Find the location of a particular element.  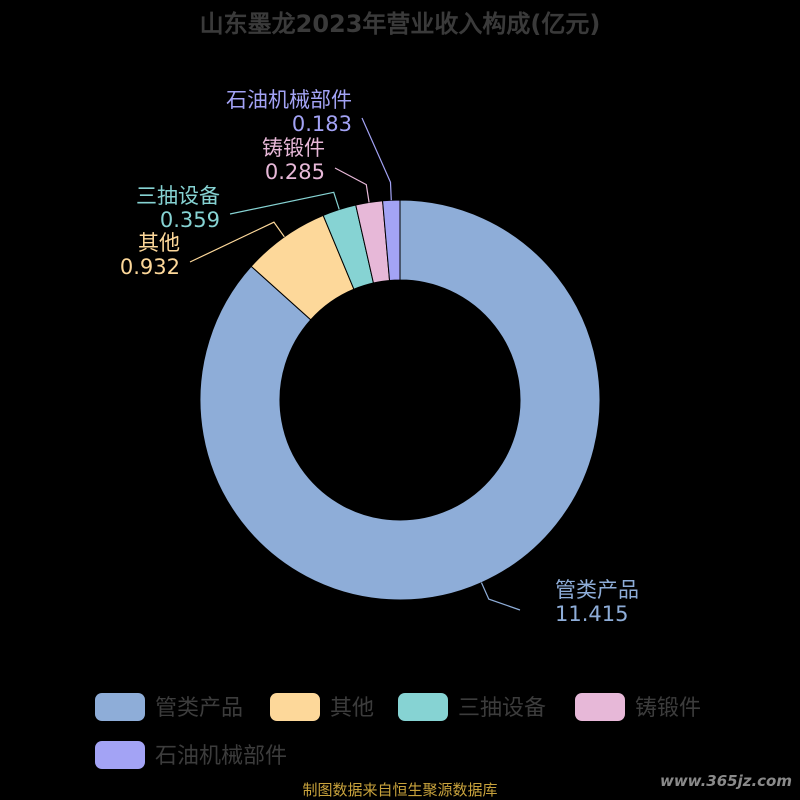

slice-2-leader-line is located at coordinates (237, 242).